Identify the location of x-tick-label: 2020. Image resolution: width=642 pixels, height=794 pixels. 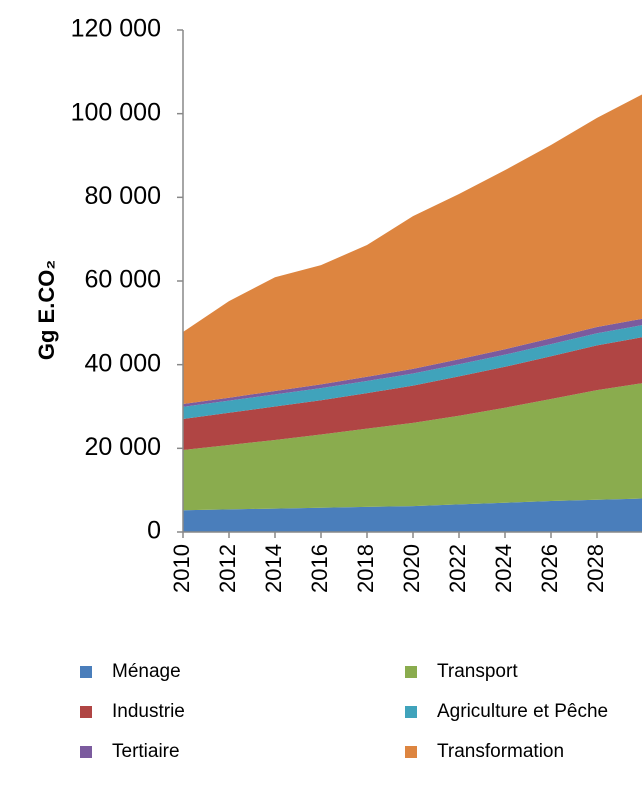
(411, 568).